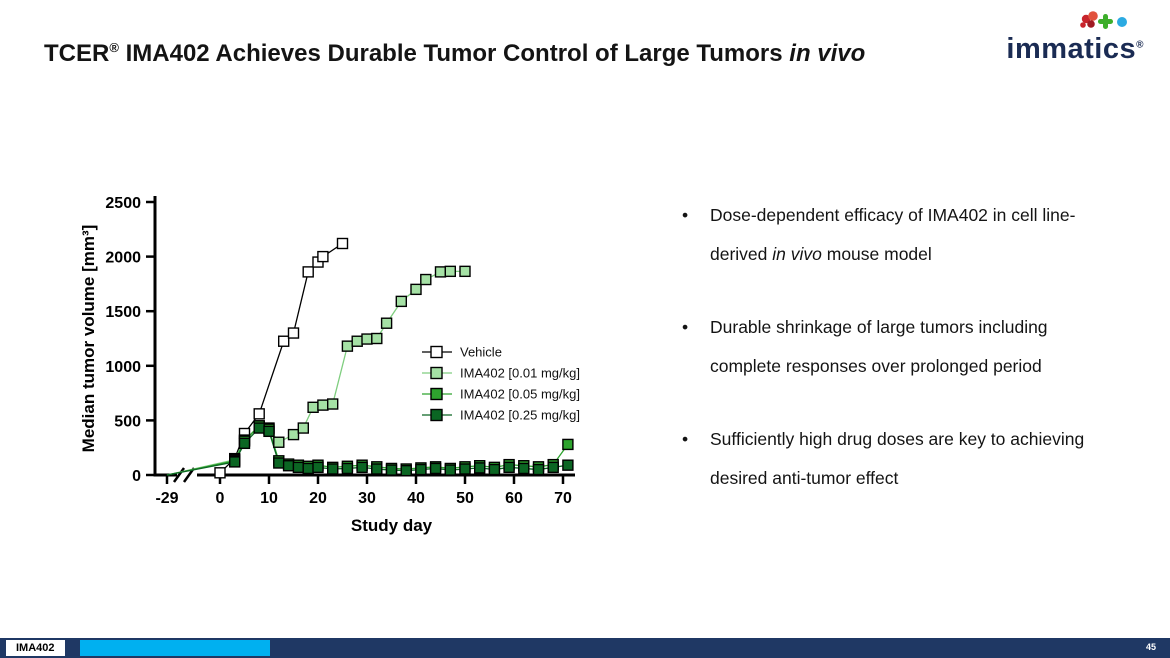 The height and width of the screenshot is (658, 1170). Describe the element at coordinates (175, 648) in the screenshot. I see `footer-accent-bar` at that location.